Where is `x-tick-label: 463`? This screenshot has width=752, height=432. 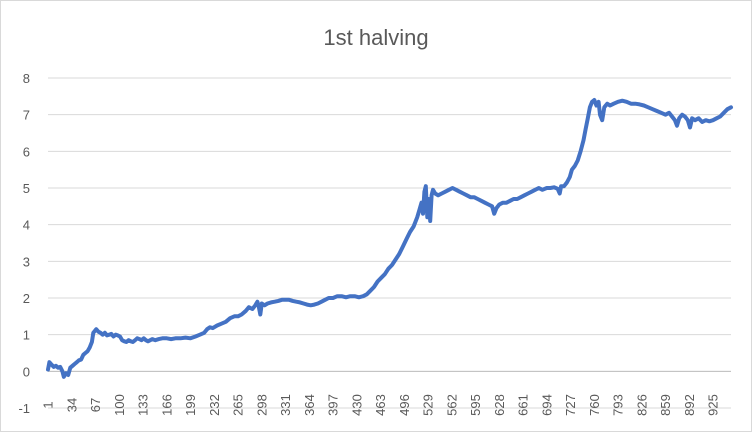
x-tick-label: 463 is located at coordinates (380, 405).